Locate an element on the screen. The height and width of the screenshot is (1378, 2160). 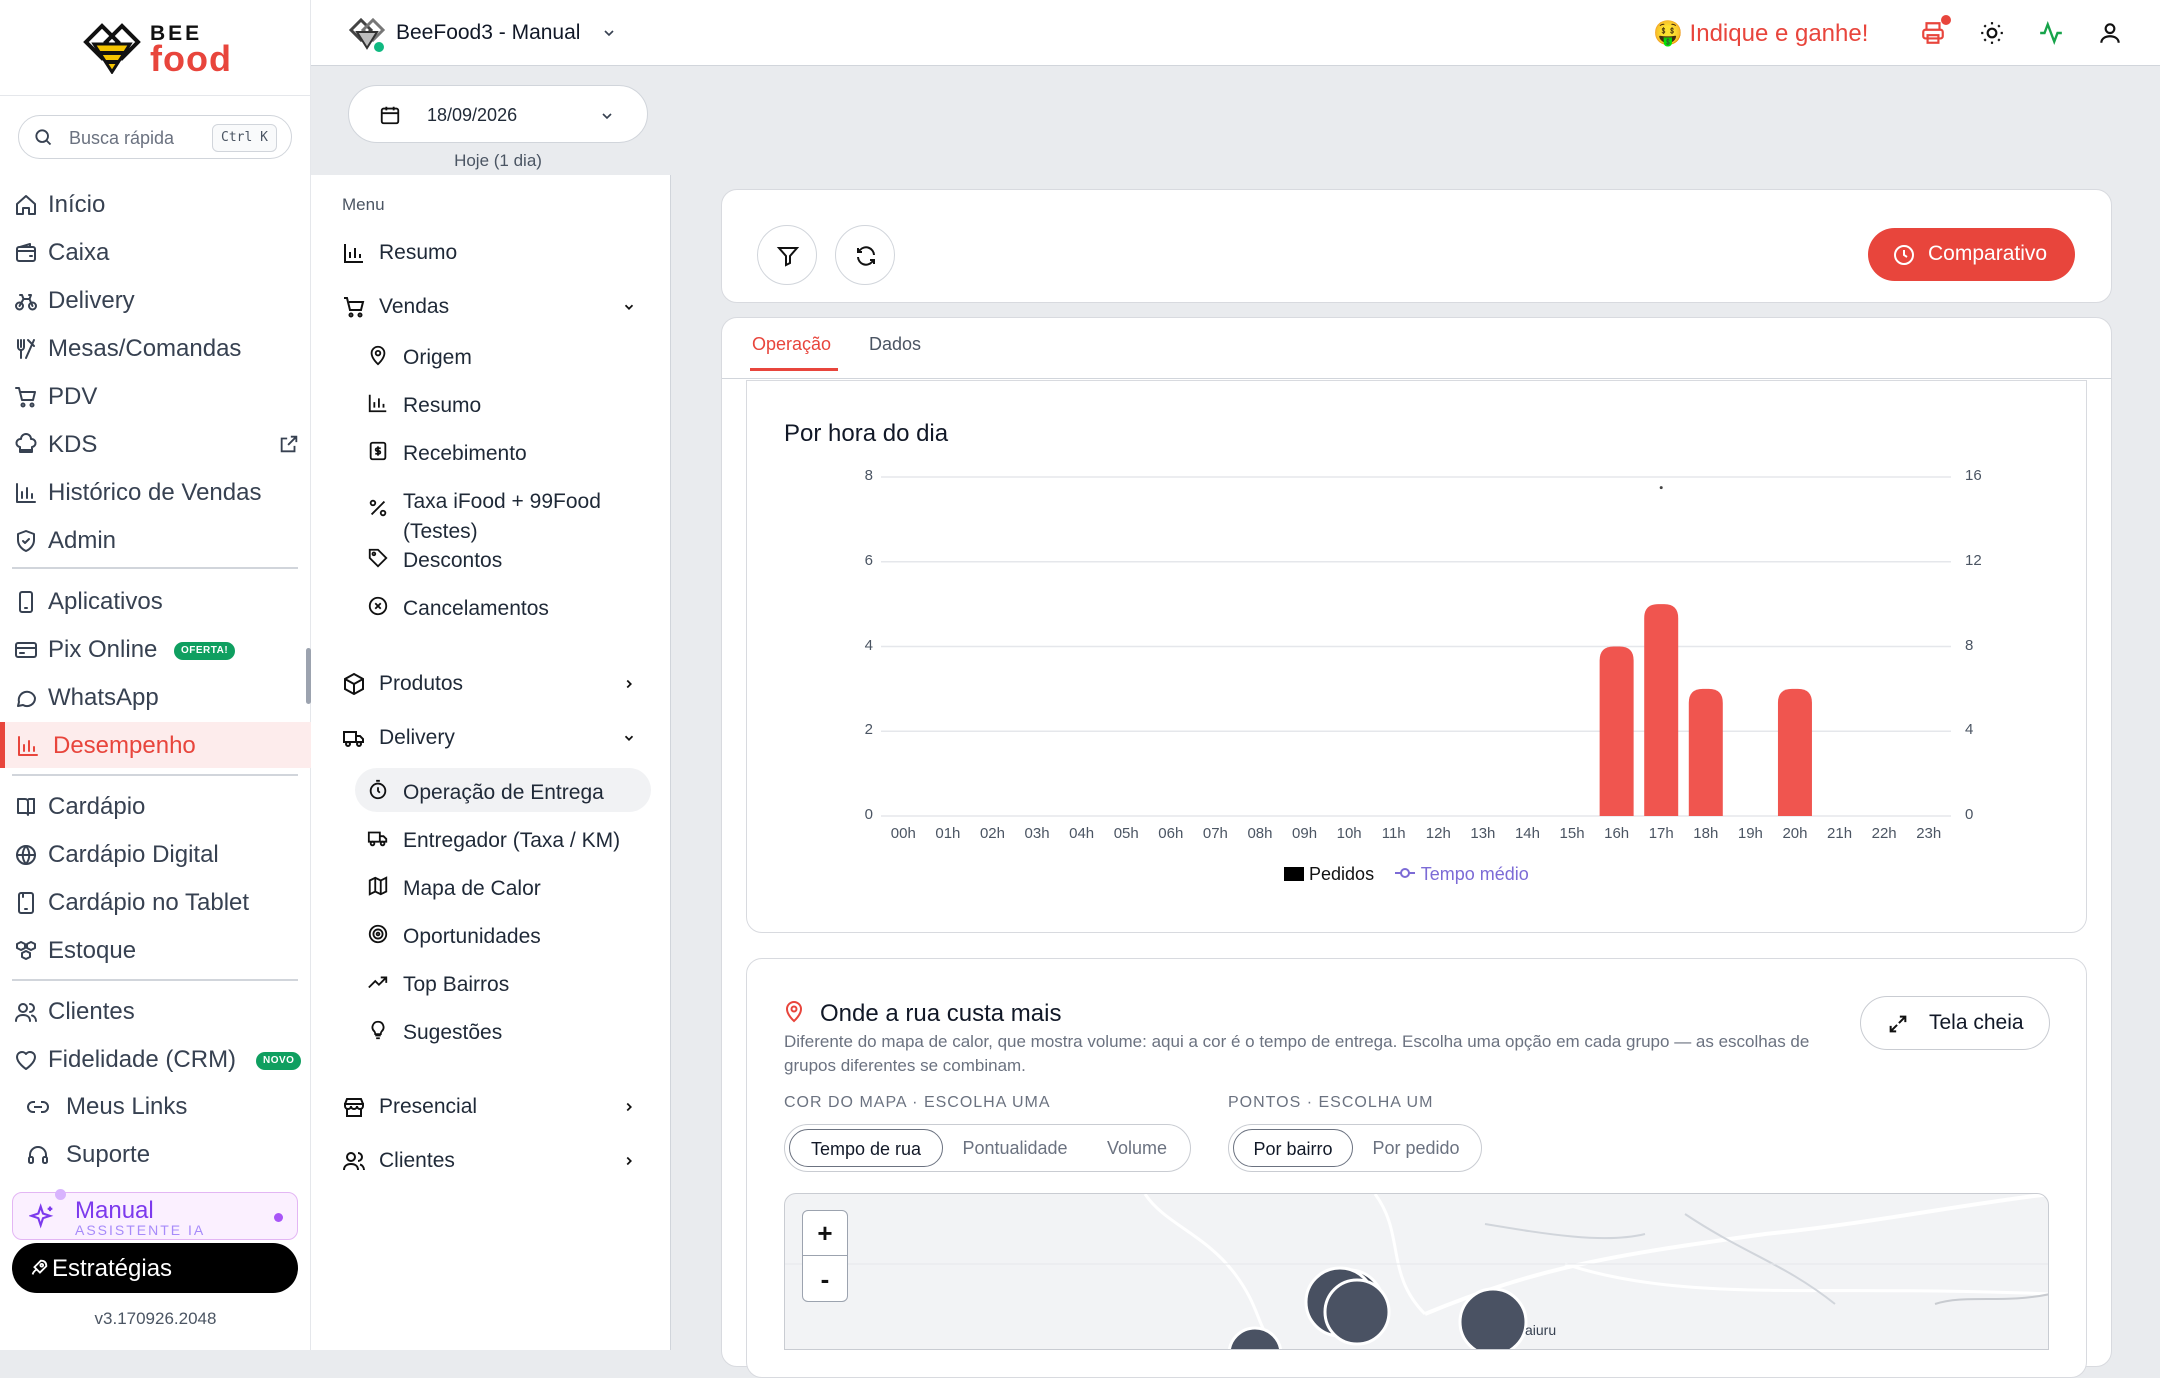
legend-pedidos: Pedidos is located at coordinates (1329, 874).